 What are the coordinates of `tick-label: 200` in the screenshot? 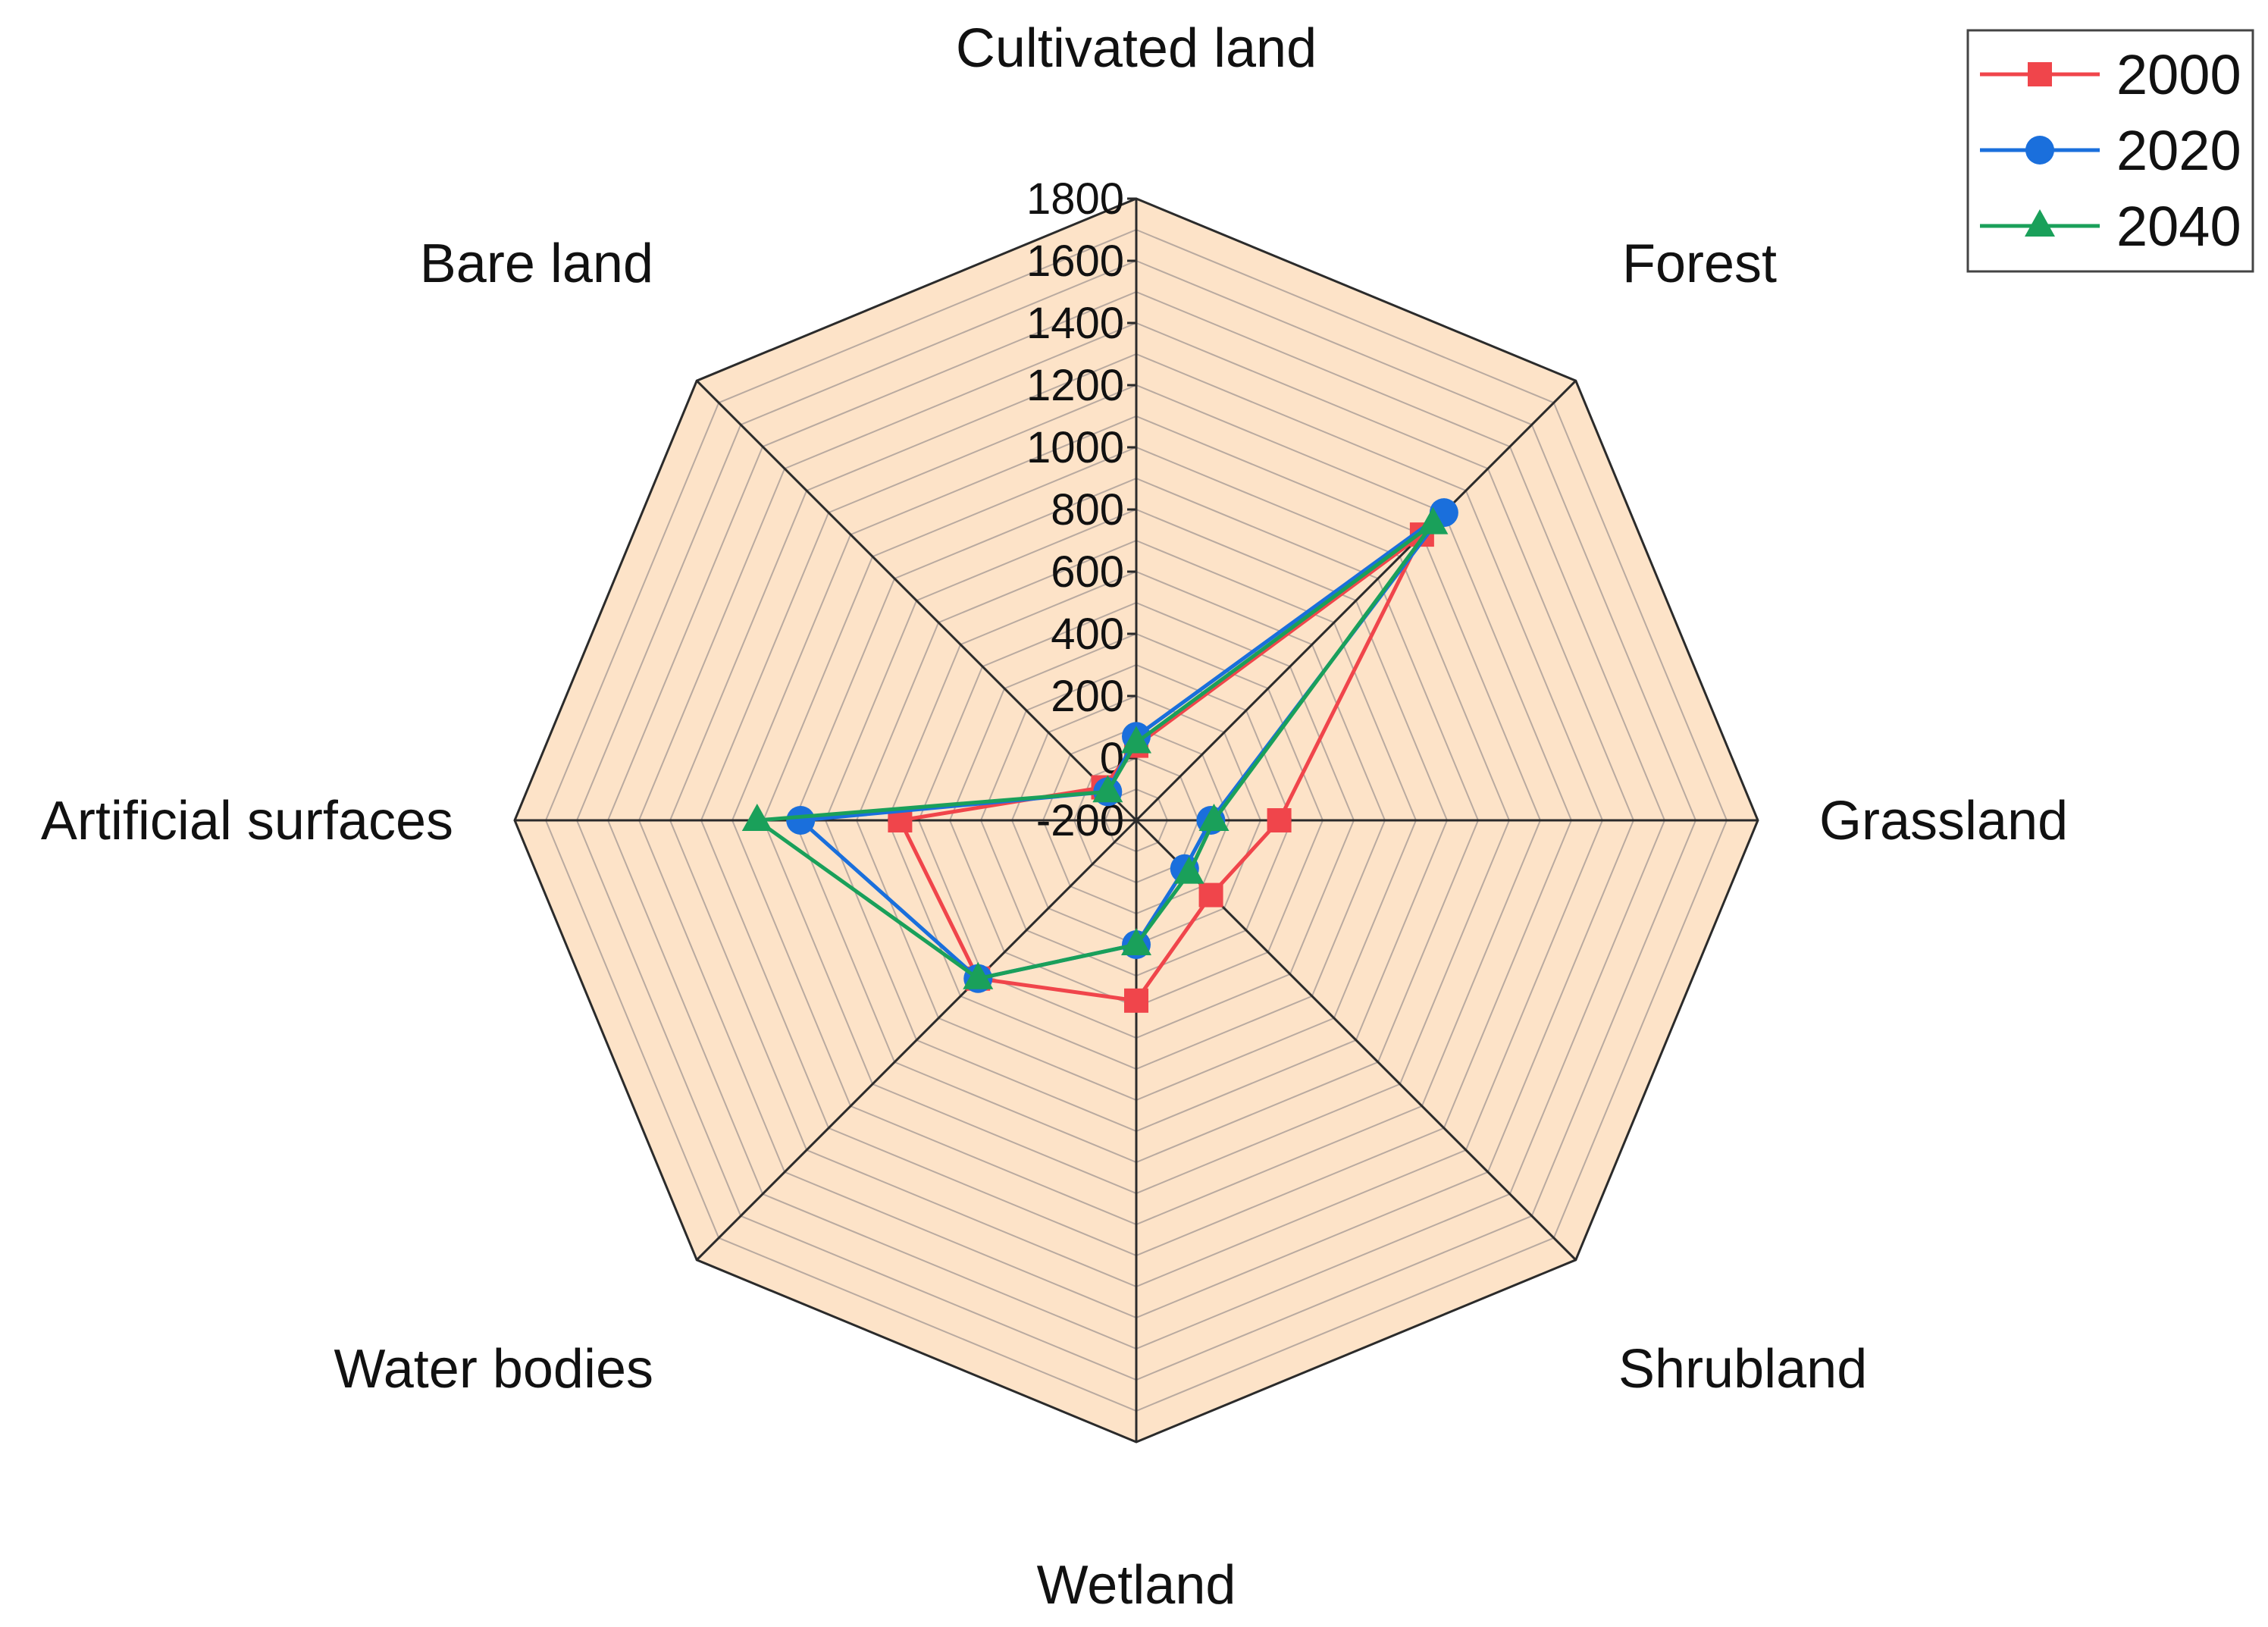 It's located at (1087, 696).